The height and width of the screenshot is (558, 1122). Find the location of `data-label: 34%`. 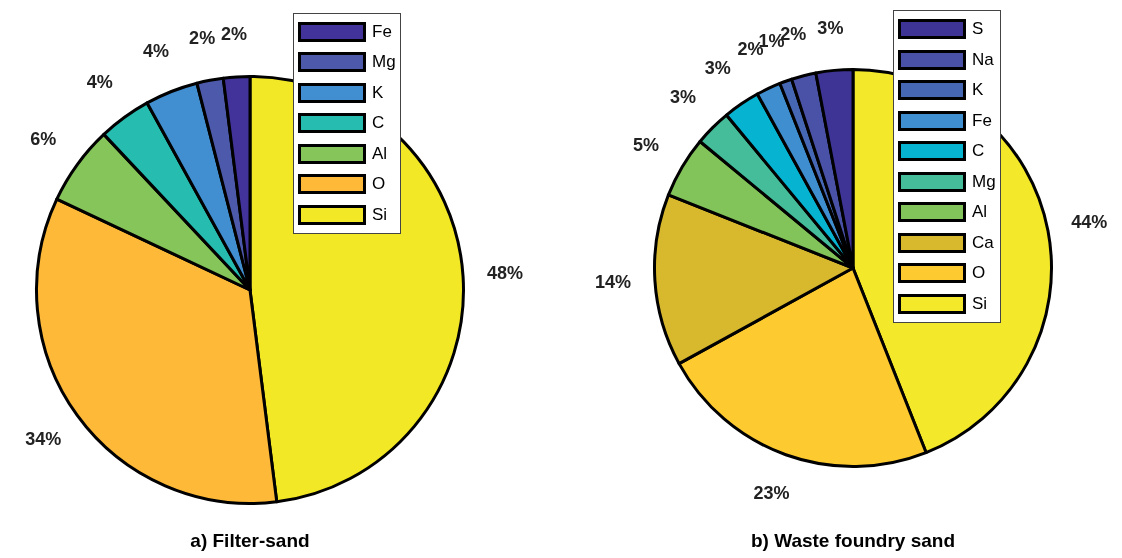

data-label: 34% is located at coordinates (43, 439).